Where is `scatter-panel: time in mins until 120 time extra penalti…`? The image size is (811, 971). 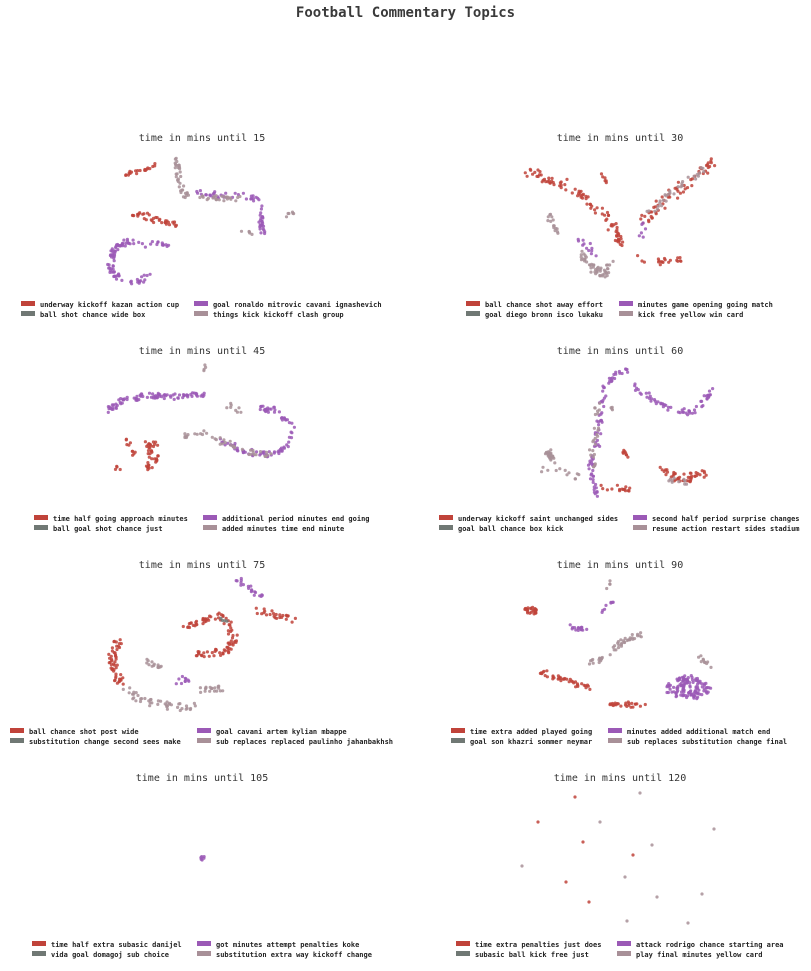
scatter-panel: time in mins until 120 time extra penalti… is located at coordinates (620, 866).